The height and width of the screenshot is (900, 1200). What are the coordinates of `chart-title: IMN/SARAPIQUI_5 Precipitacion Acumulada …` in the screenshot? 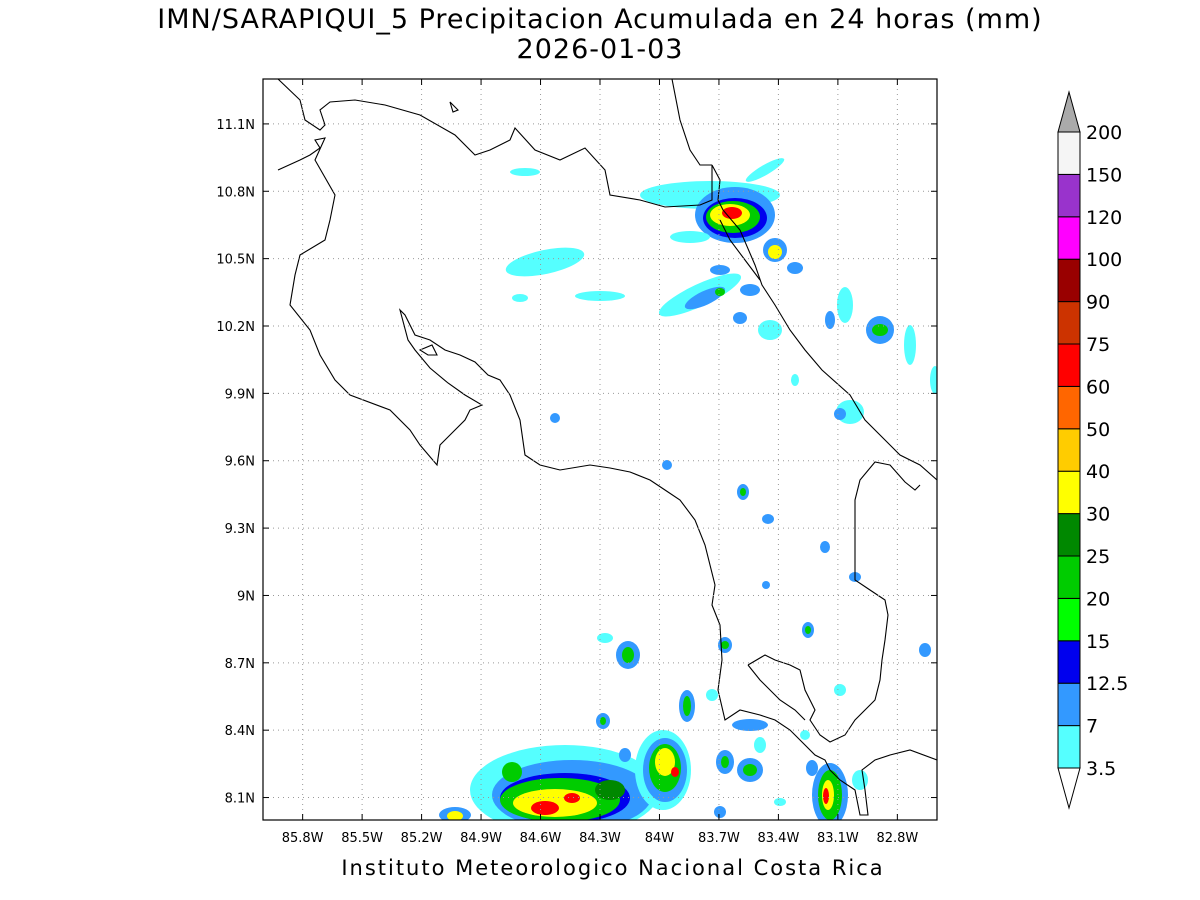 It's located at (600, 19).